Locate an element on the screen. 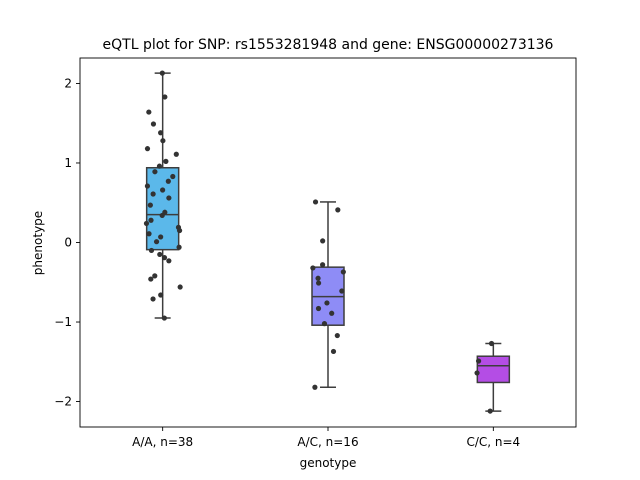  y-tick-label: 0 is located at coordinates (68, 243).